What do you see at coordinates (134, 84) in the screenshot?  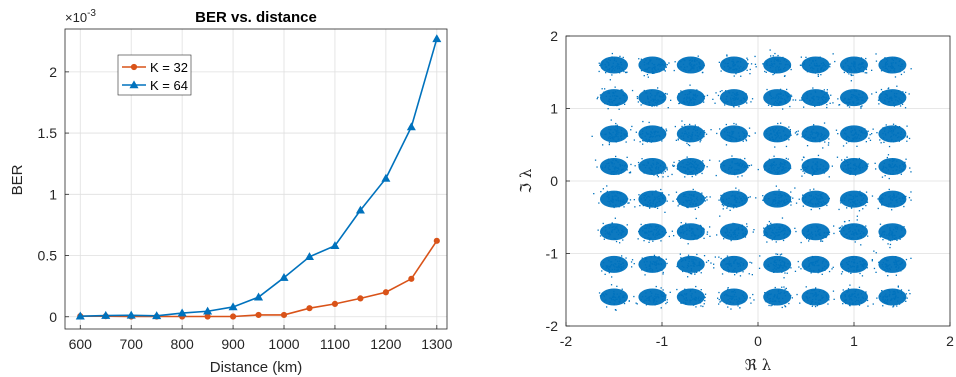 I see `ber-legend-marker` at bounding box center [134, 84].